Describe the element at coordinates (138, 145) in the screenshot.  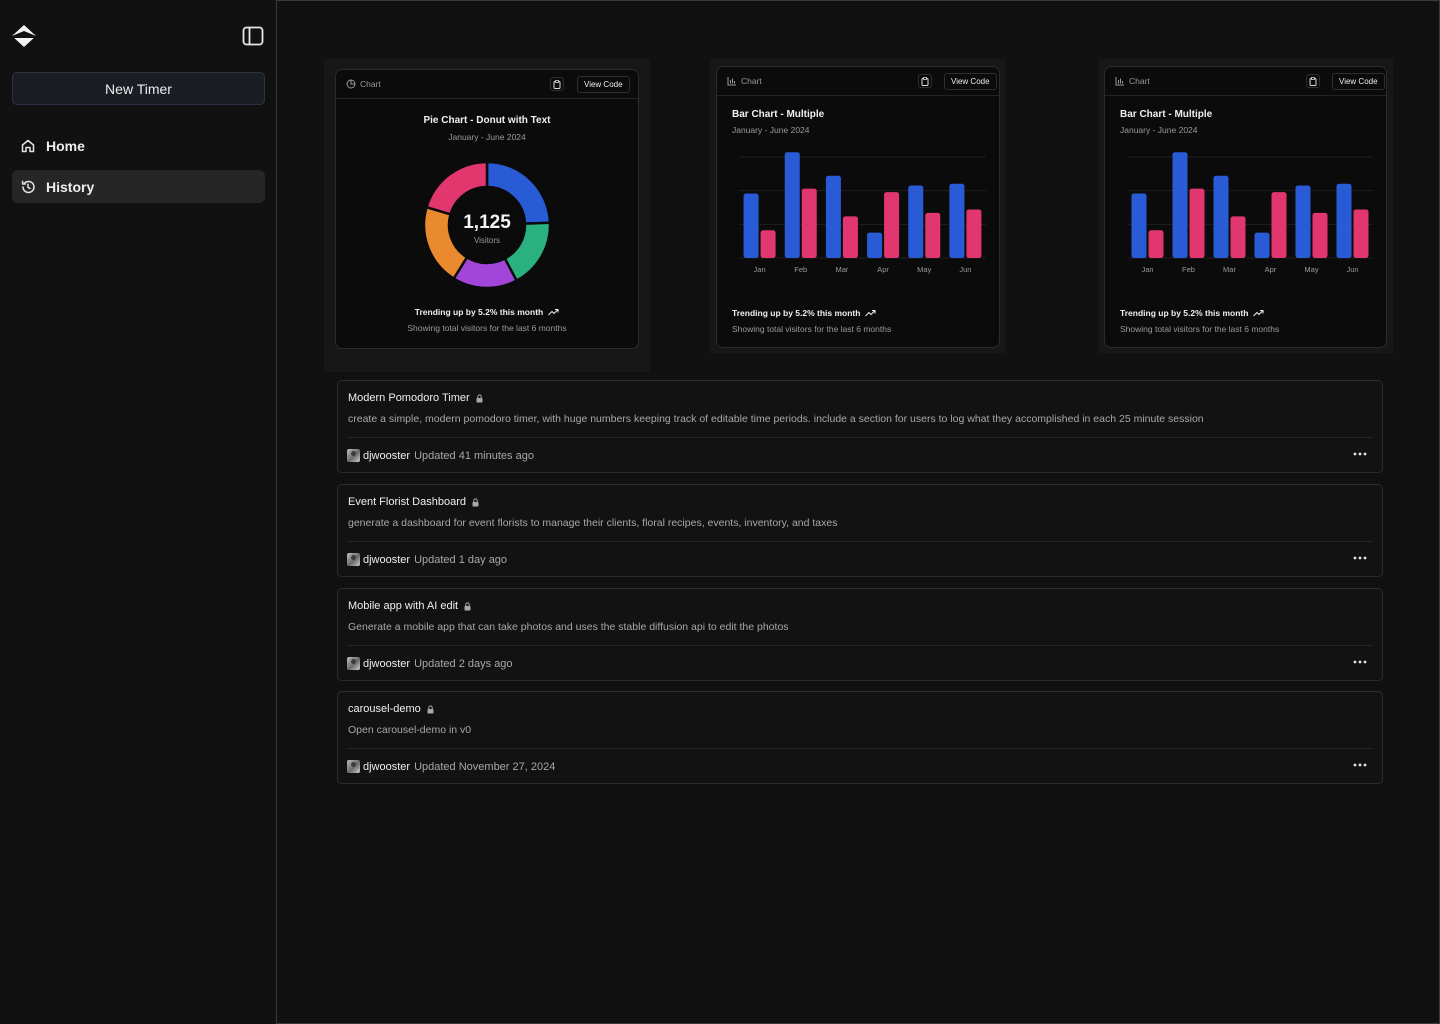
I see `nav-item-home: Home` at that location.